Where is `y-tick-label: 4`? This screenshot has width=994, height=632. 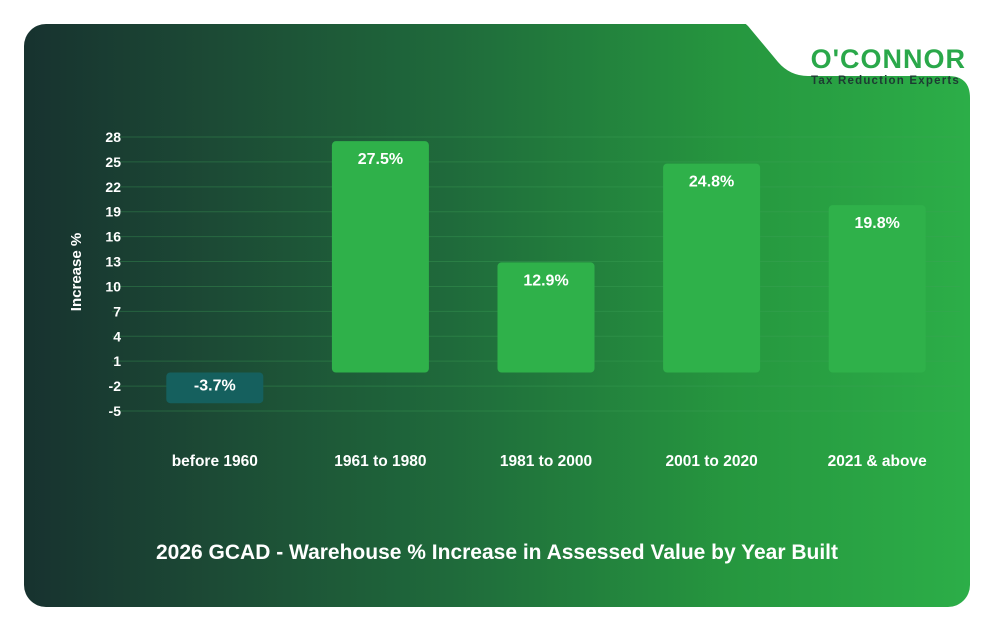 y-tick-label: 4 is located at coordinates (117, 336).